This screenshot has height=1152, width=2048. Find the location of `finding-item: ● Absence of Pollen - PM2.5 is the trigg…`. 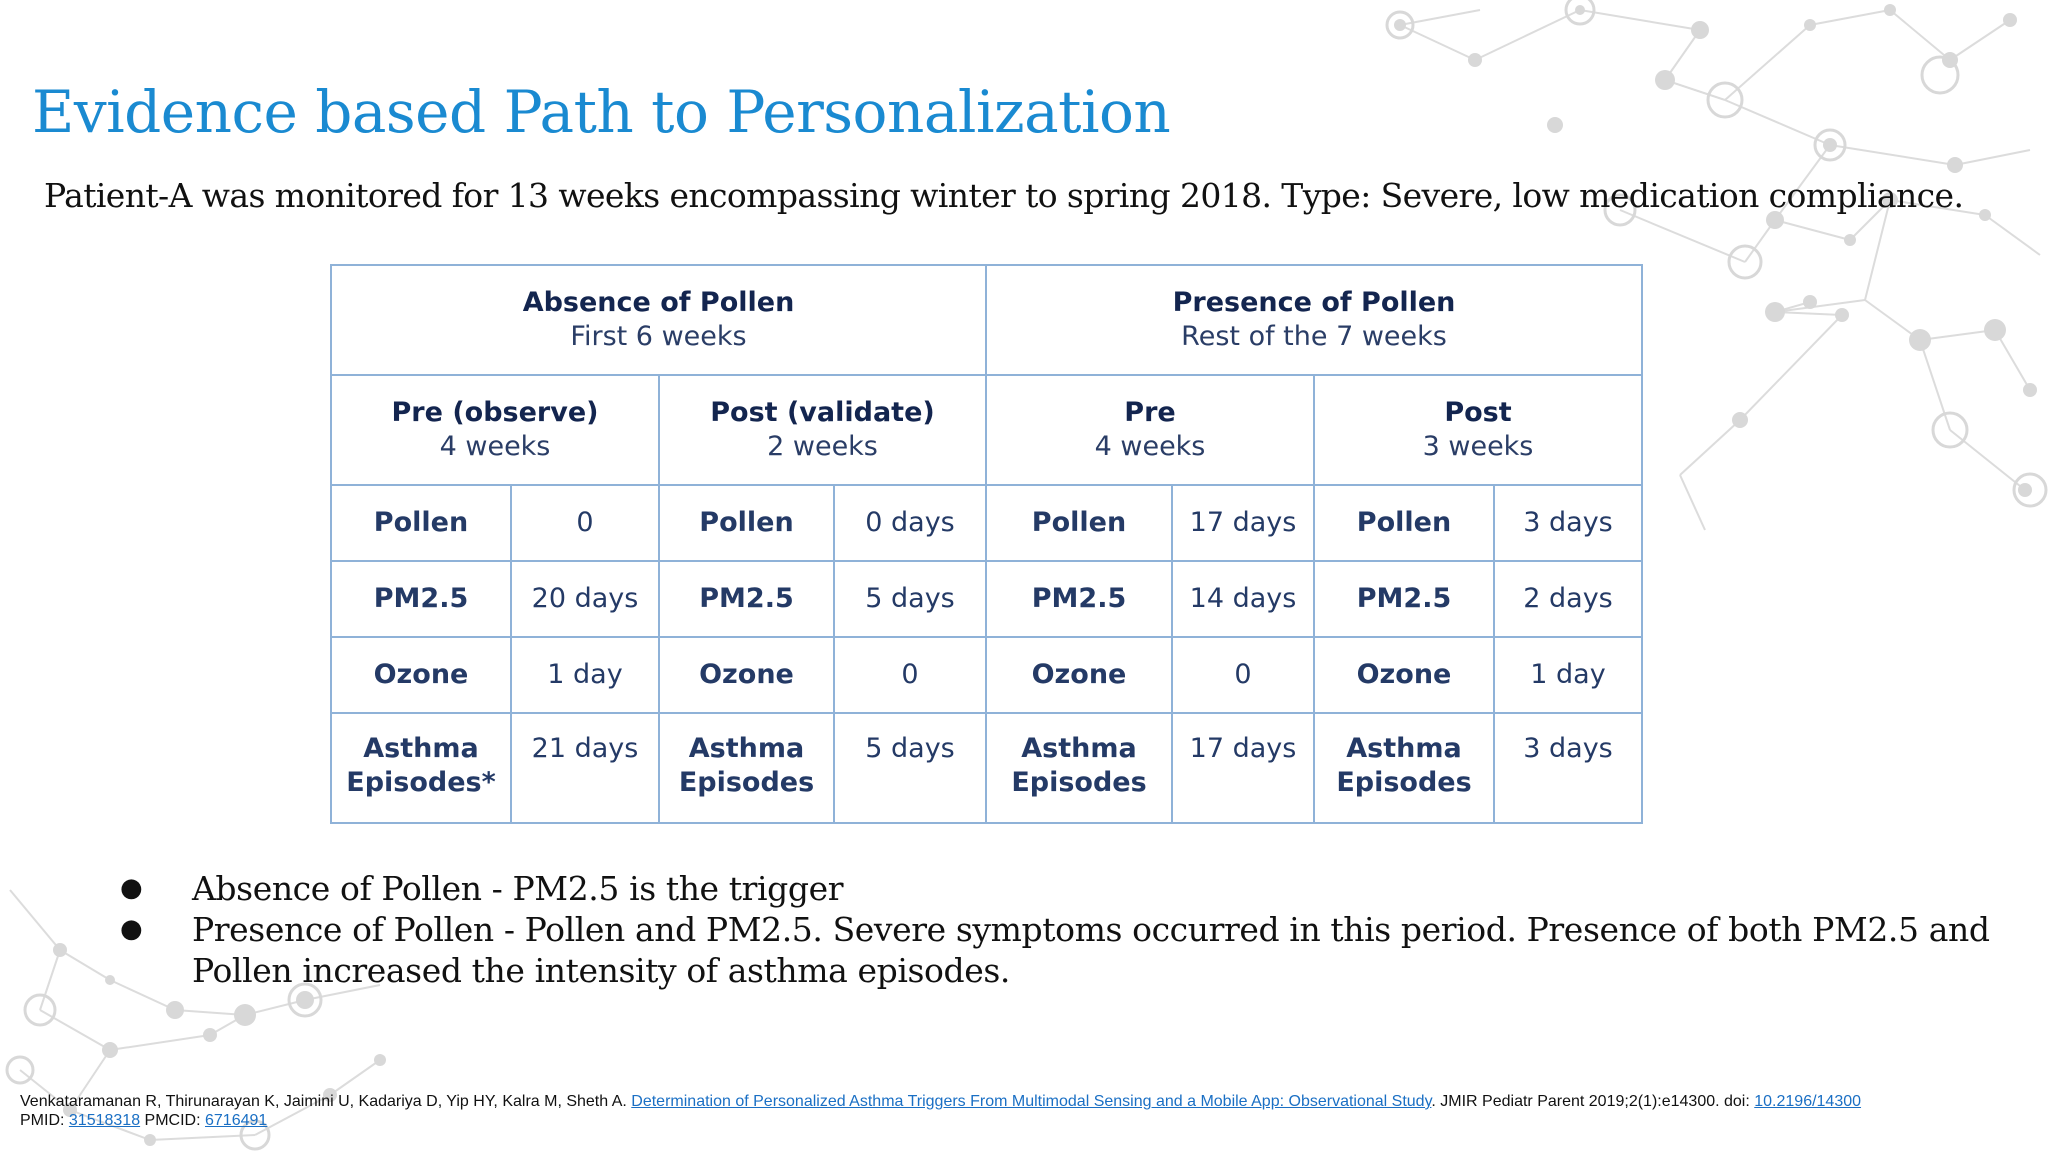

finding-item: ● Absence of Pollen - PM2.5 is the trigg… is located at coordinates (1060, 888).